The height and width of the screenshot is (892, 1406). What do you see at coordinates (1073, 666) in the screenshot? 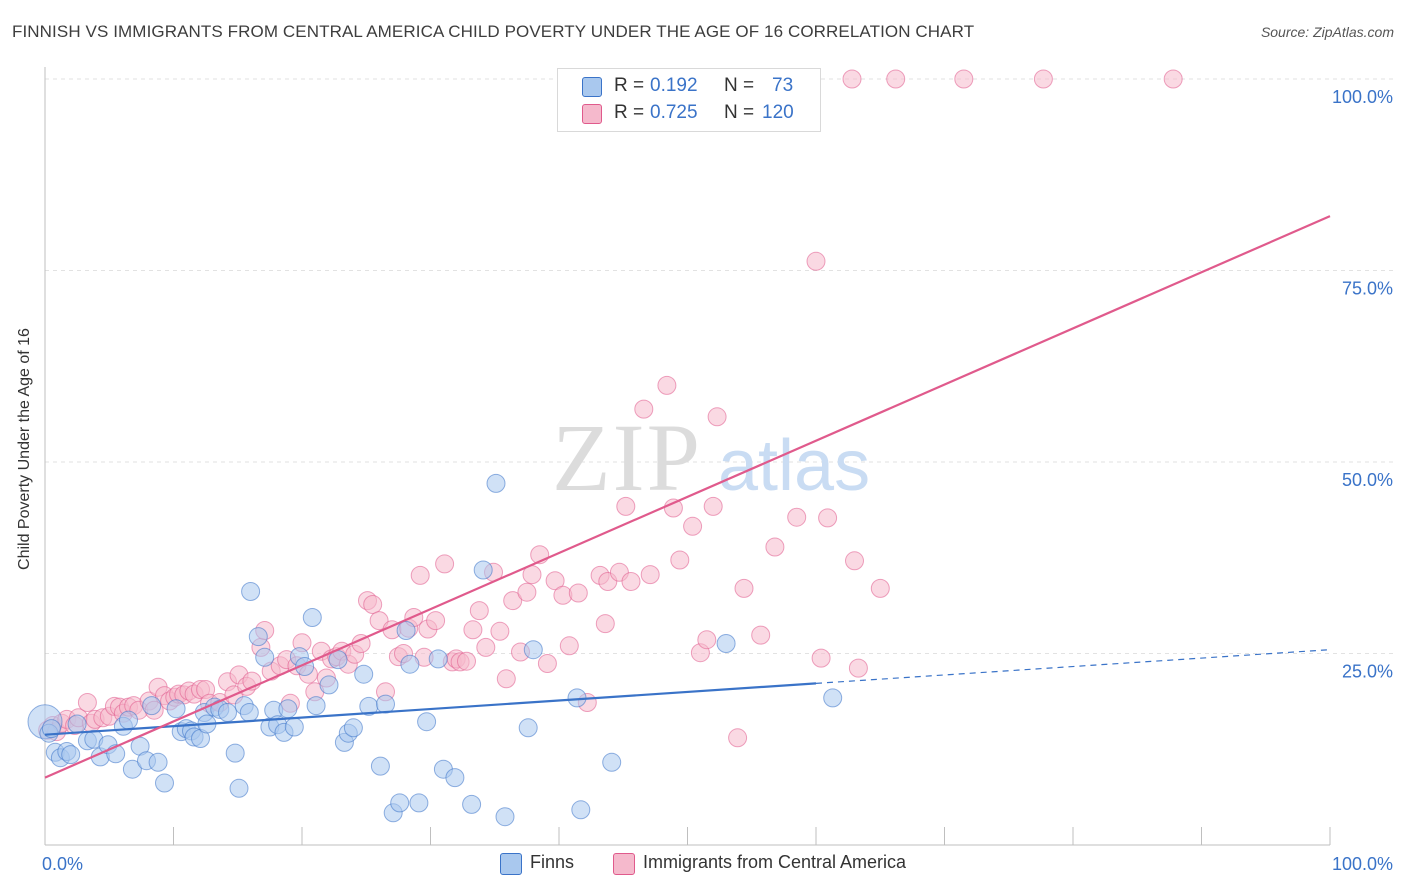
I see `finns-trend-extension` at bounding box center [1073, 666].